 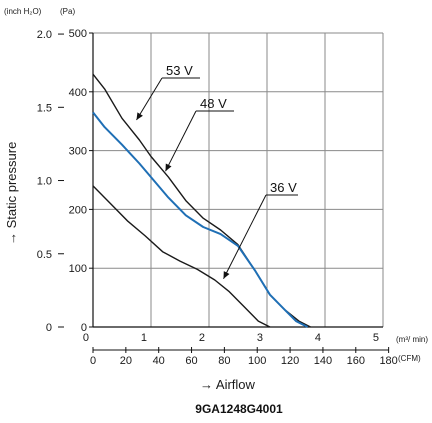 What do you see at coordinates (356, 361) in the screenshot?
I see `x-tick-label-cfm: 160` at bounding box center [356, 361].